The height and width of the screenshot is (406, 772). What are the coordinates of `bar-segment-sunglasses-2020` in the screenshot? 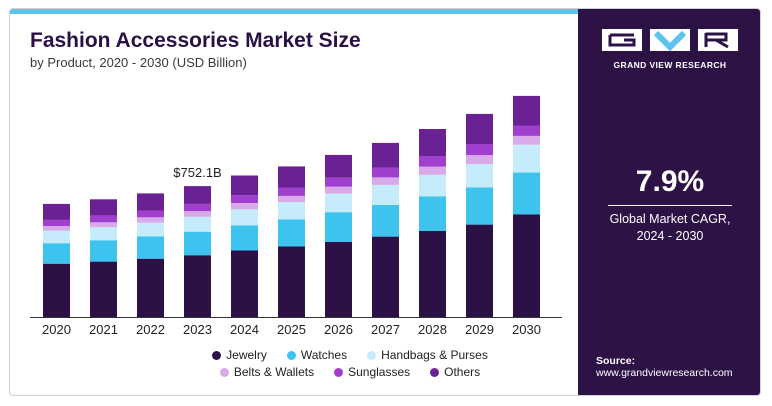 It's located at (56, 222).